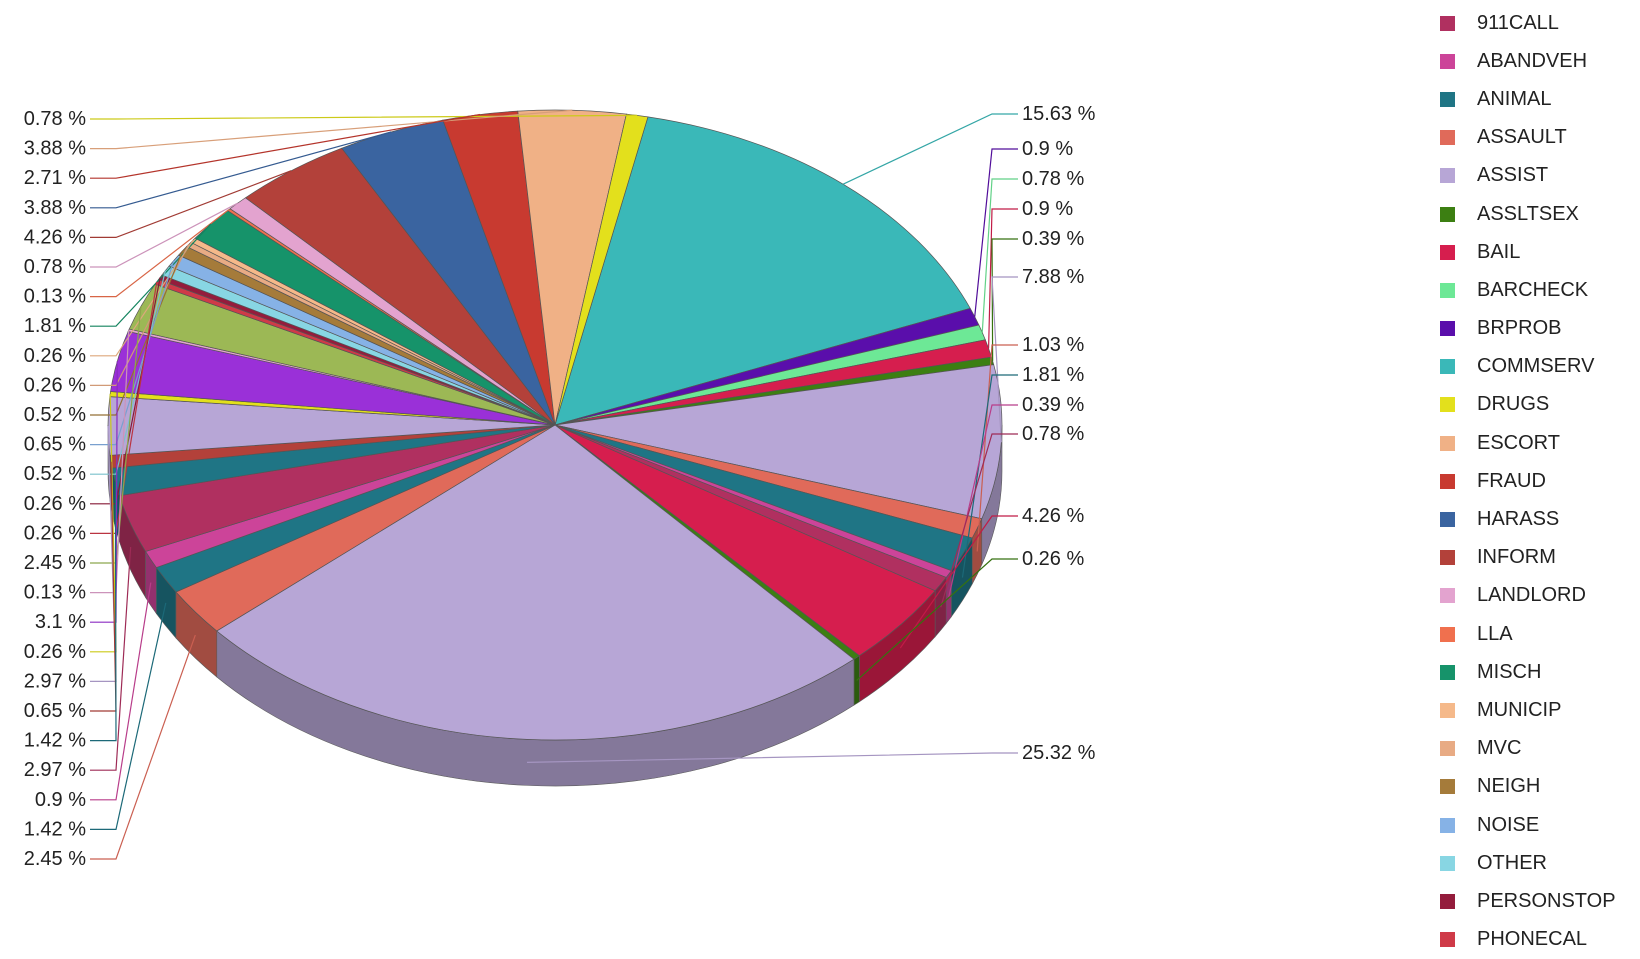  Describe the element at coordinates (1533, 519) in the screenshot. I see `legend-item: HARASS` at that location.